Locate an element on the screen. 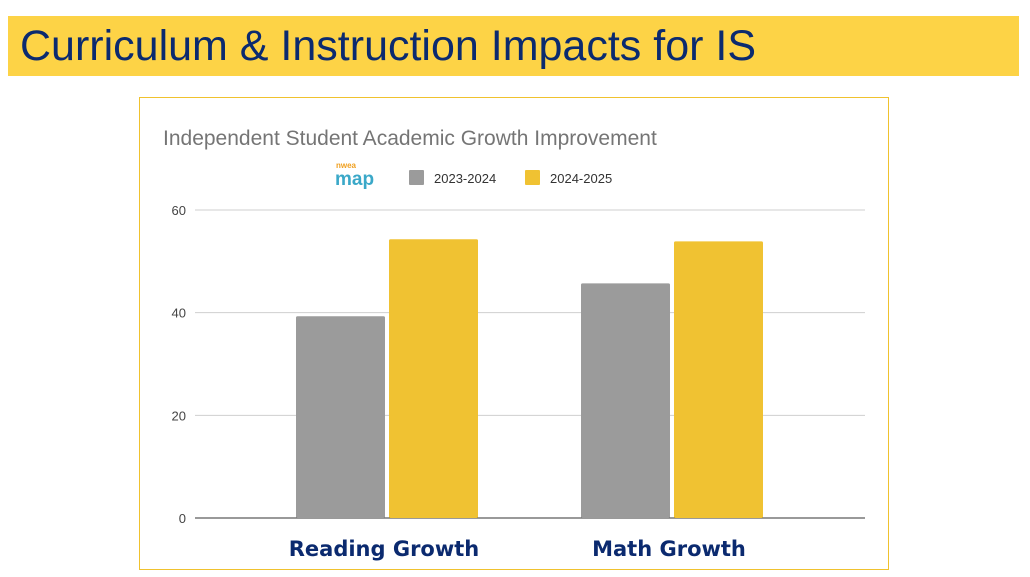 The image size is (1030, 577). nwea-map-logo: nwea map is located at coordinates (354, 175).